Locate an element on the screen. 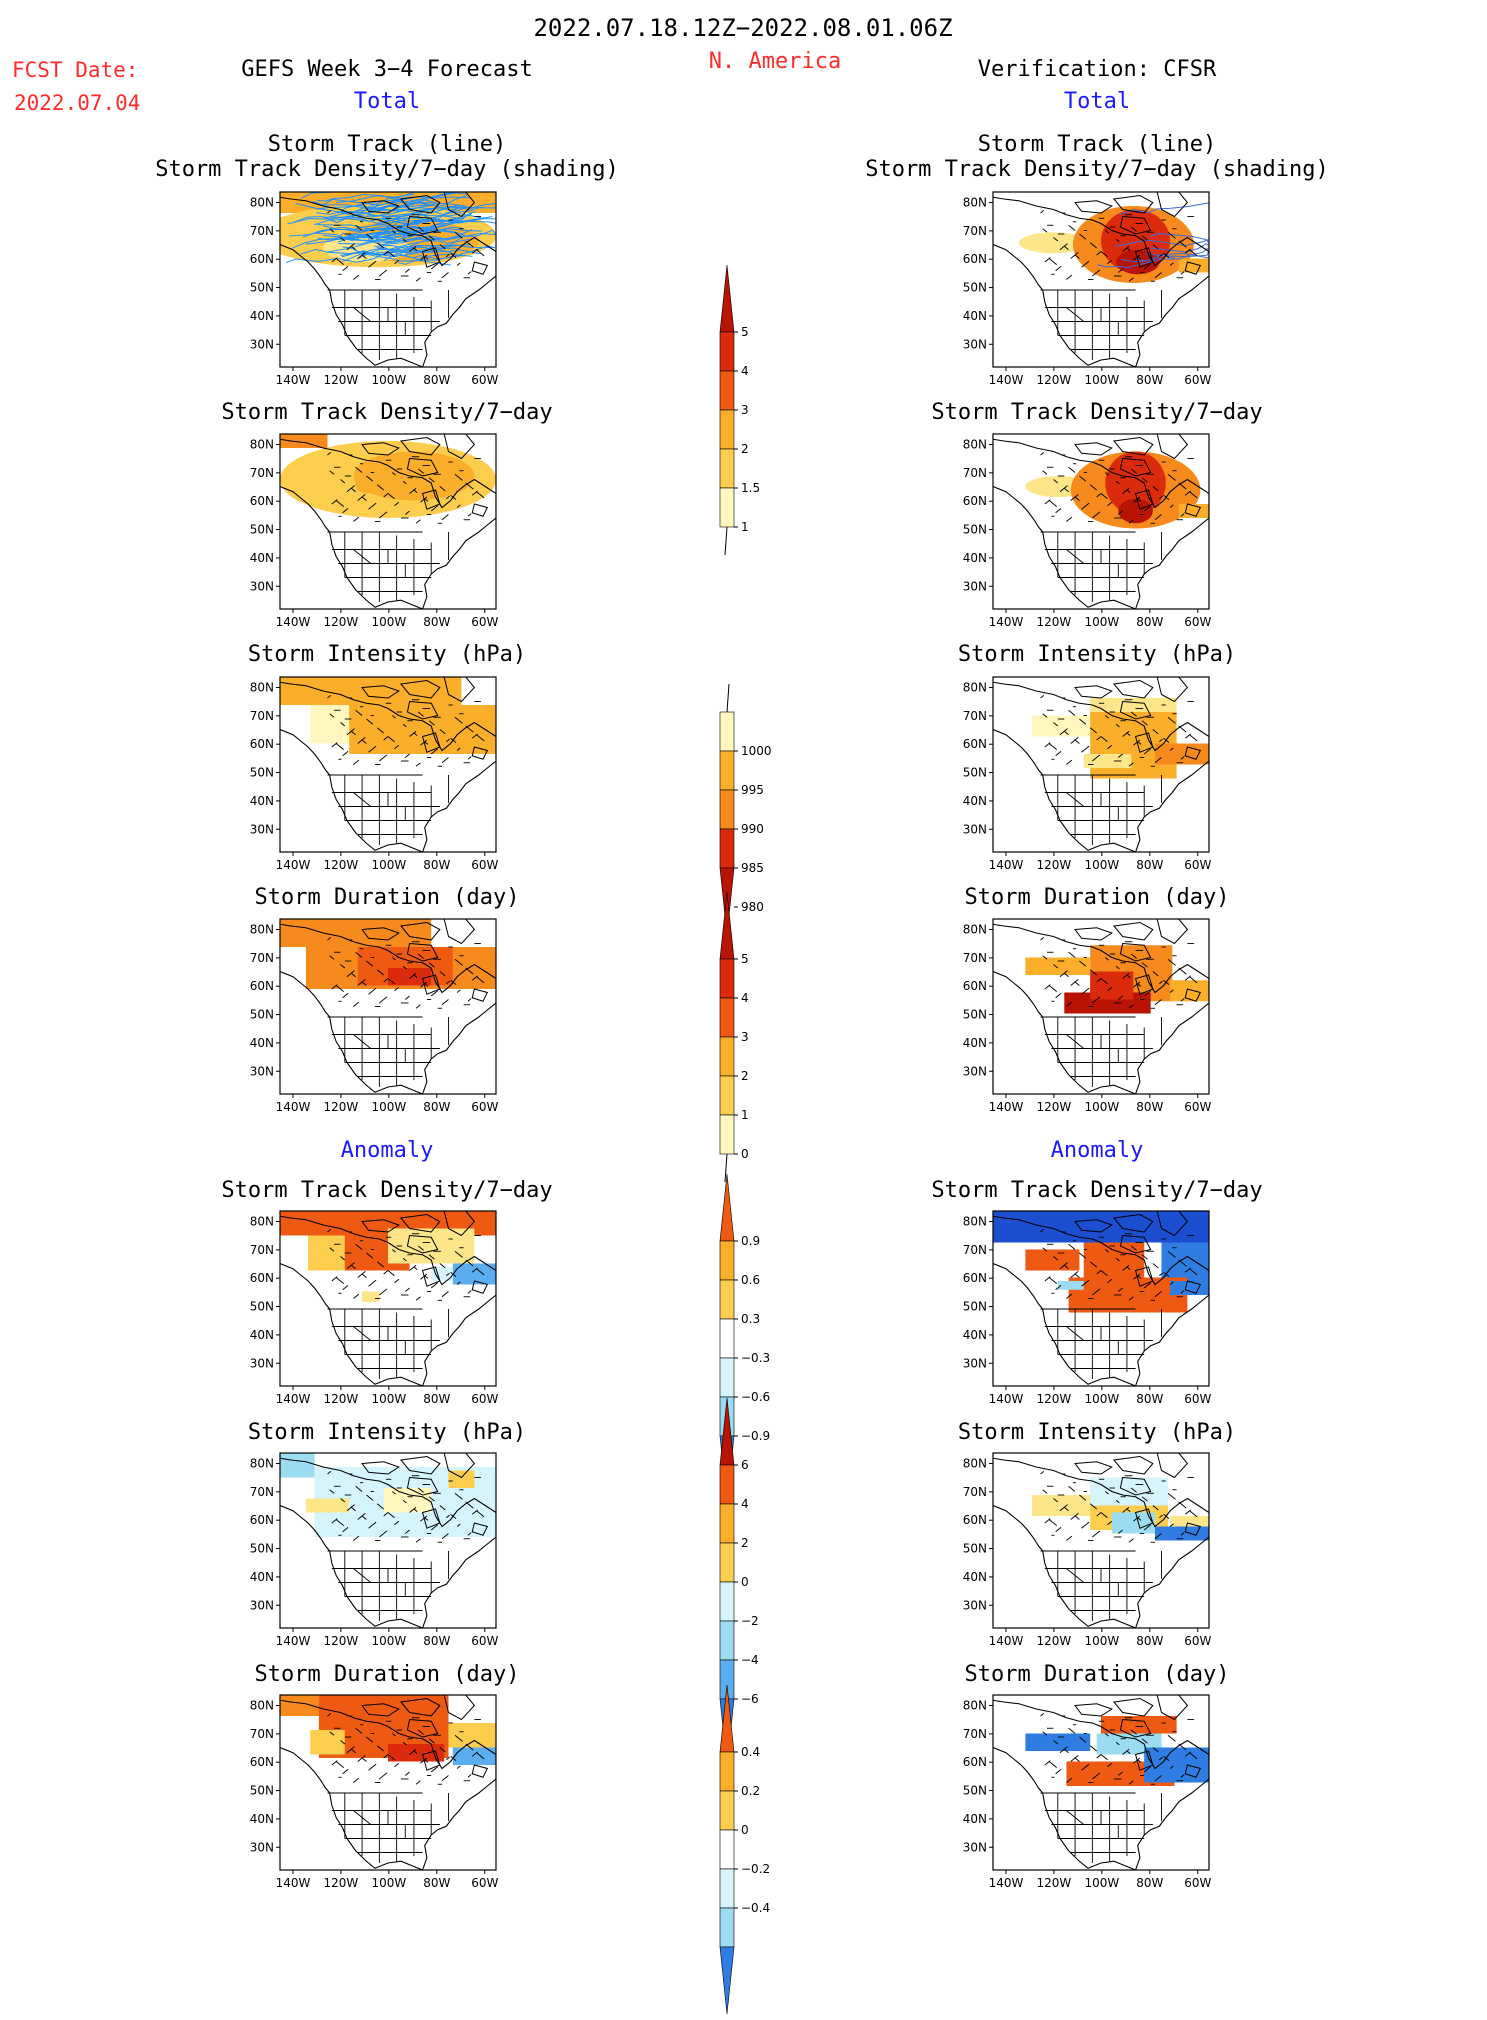  colorbar-tick-label: 0.9 is located at coordinates (750, 1241).